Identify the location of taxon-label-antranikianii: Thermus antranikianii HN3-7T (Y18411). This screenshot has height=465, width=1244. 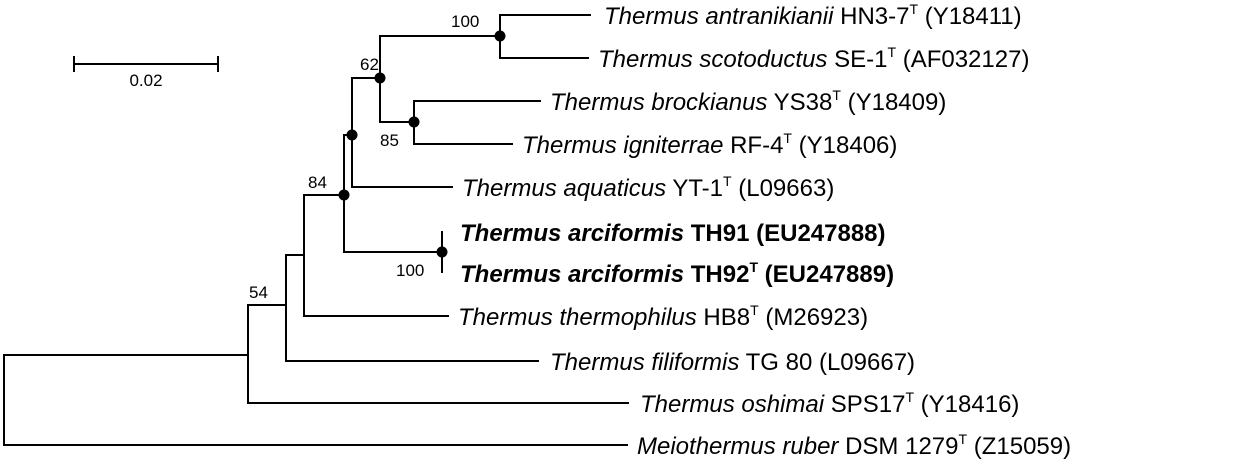
(813, 15).